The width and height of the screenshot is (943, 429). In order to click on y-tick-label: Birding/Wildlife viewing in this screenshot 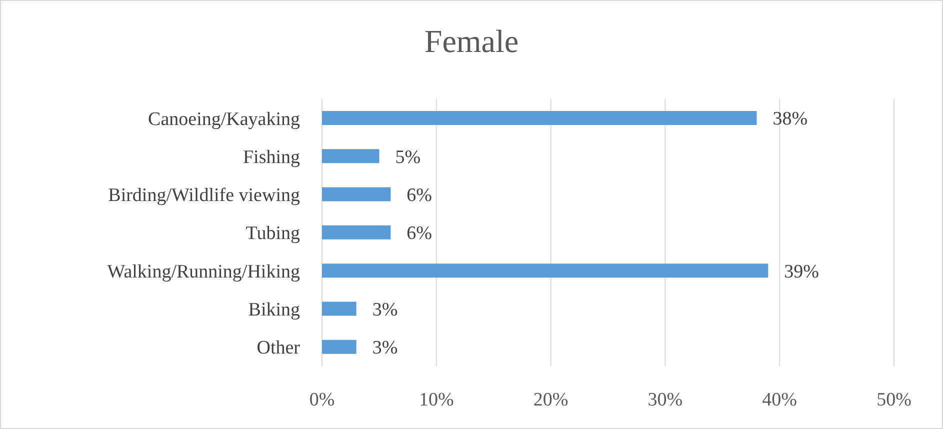, I will do `click(204, 195)`.